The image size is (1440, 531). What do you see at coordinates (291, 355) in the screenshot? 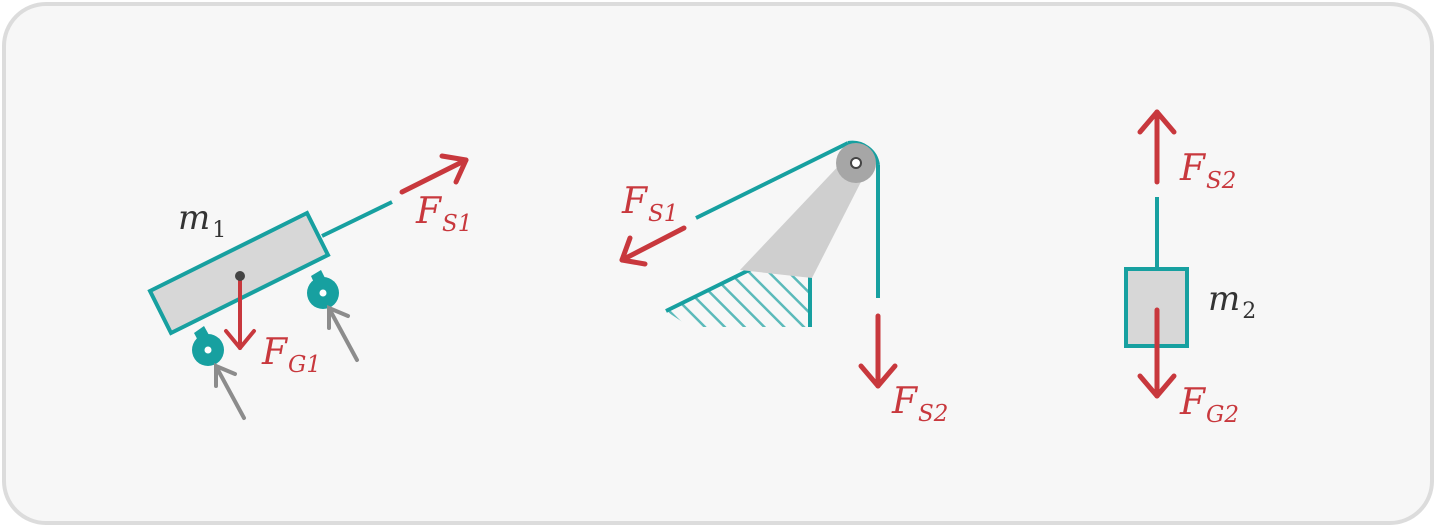
I see `force-label-fg1: FG1` at bounding box center [291, 355].